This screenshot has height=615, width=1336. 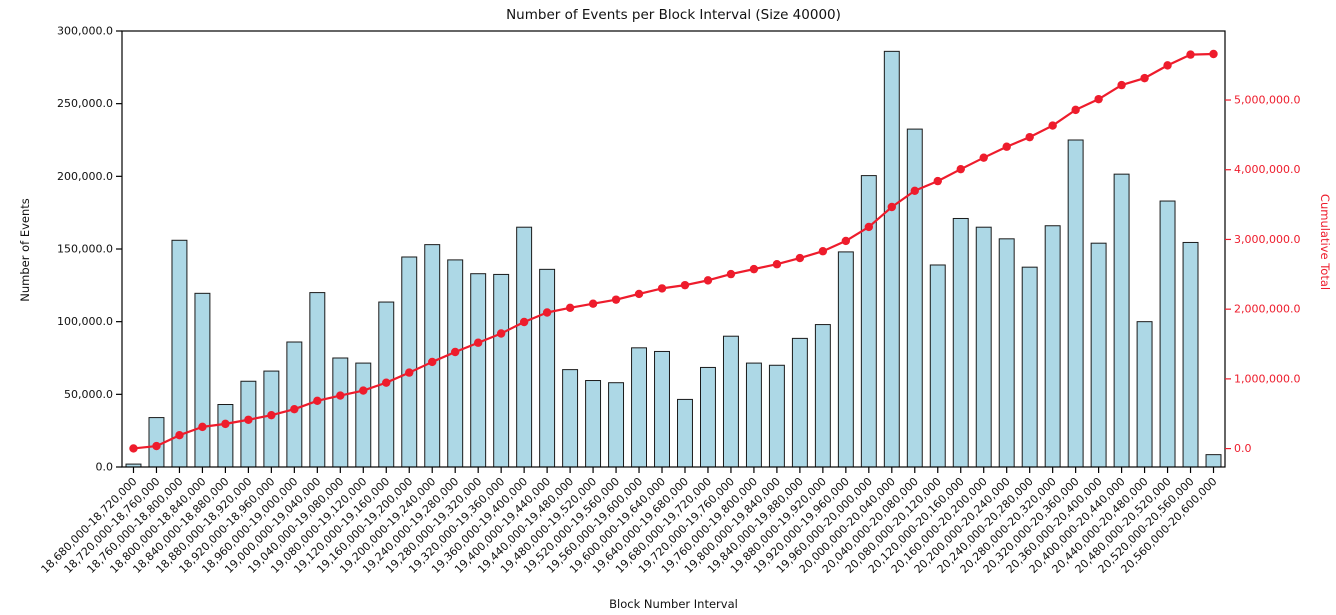 What do you see at coordinates (85, 31) in the screenshot?
I see `y-left-tick-label: 300,000.0` at bounding box center [85, 31].